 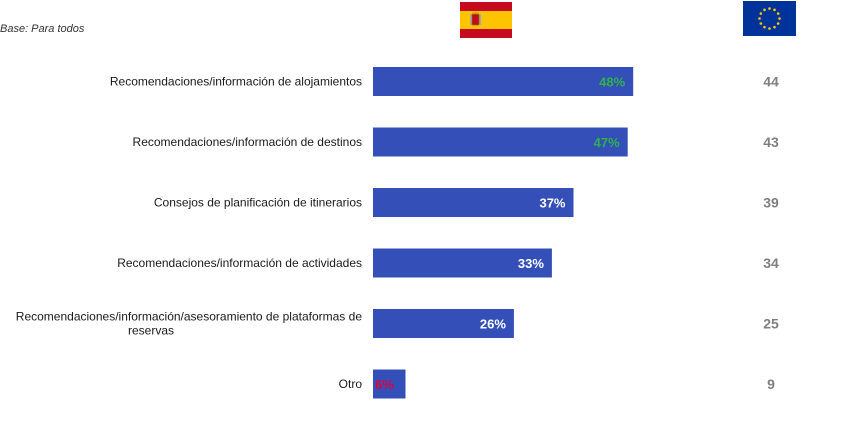 What do you see at coordinates (258, 203) in the screenshot?
I see `category-label: Consejos de planificación de itinerarios` at bounding box center [258, 203].